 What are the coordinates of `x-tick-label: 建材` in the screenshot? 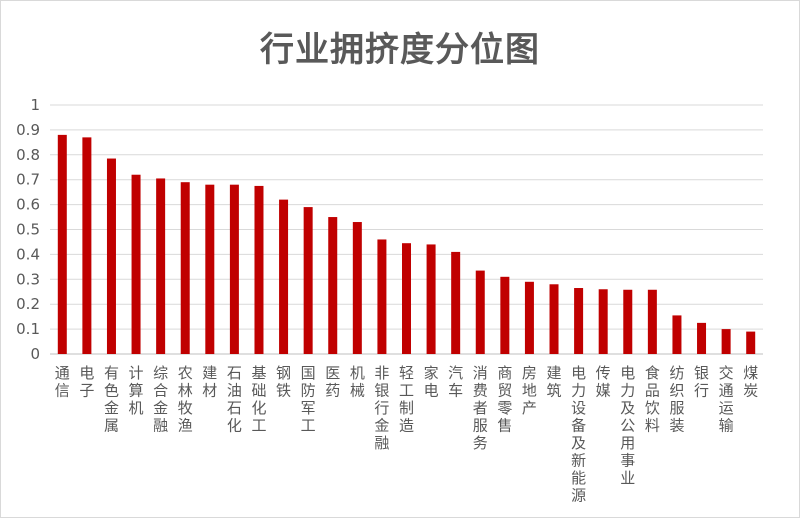 It's located at (209, 382).